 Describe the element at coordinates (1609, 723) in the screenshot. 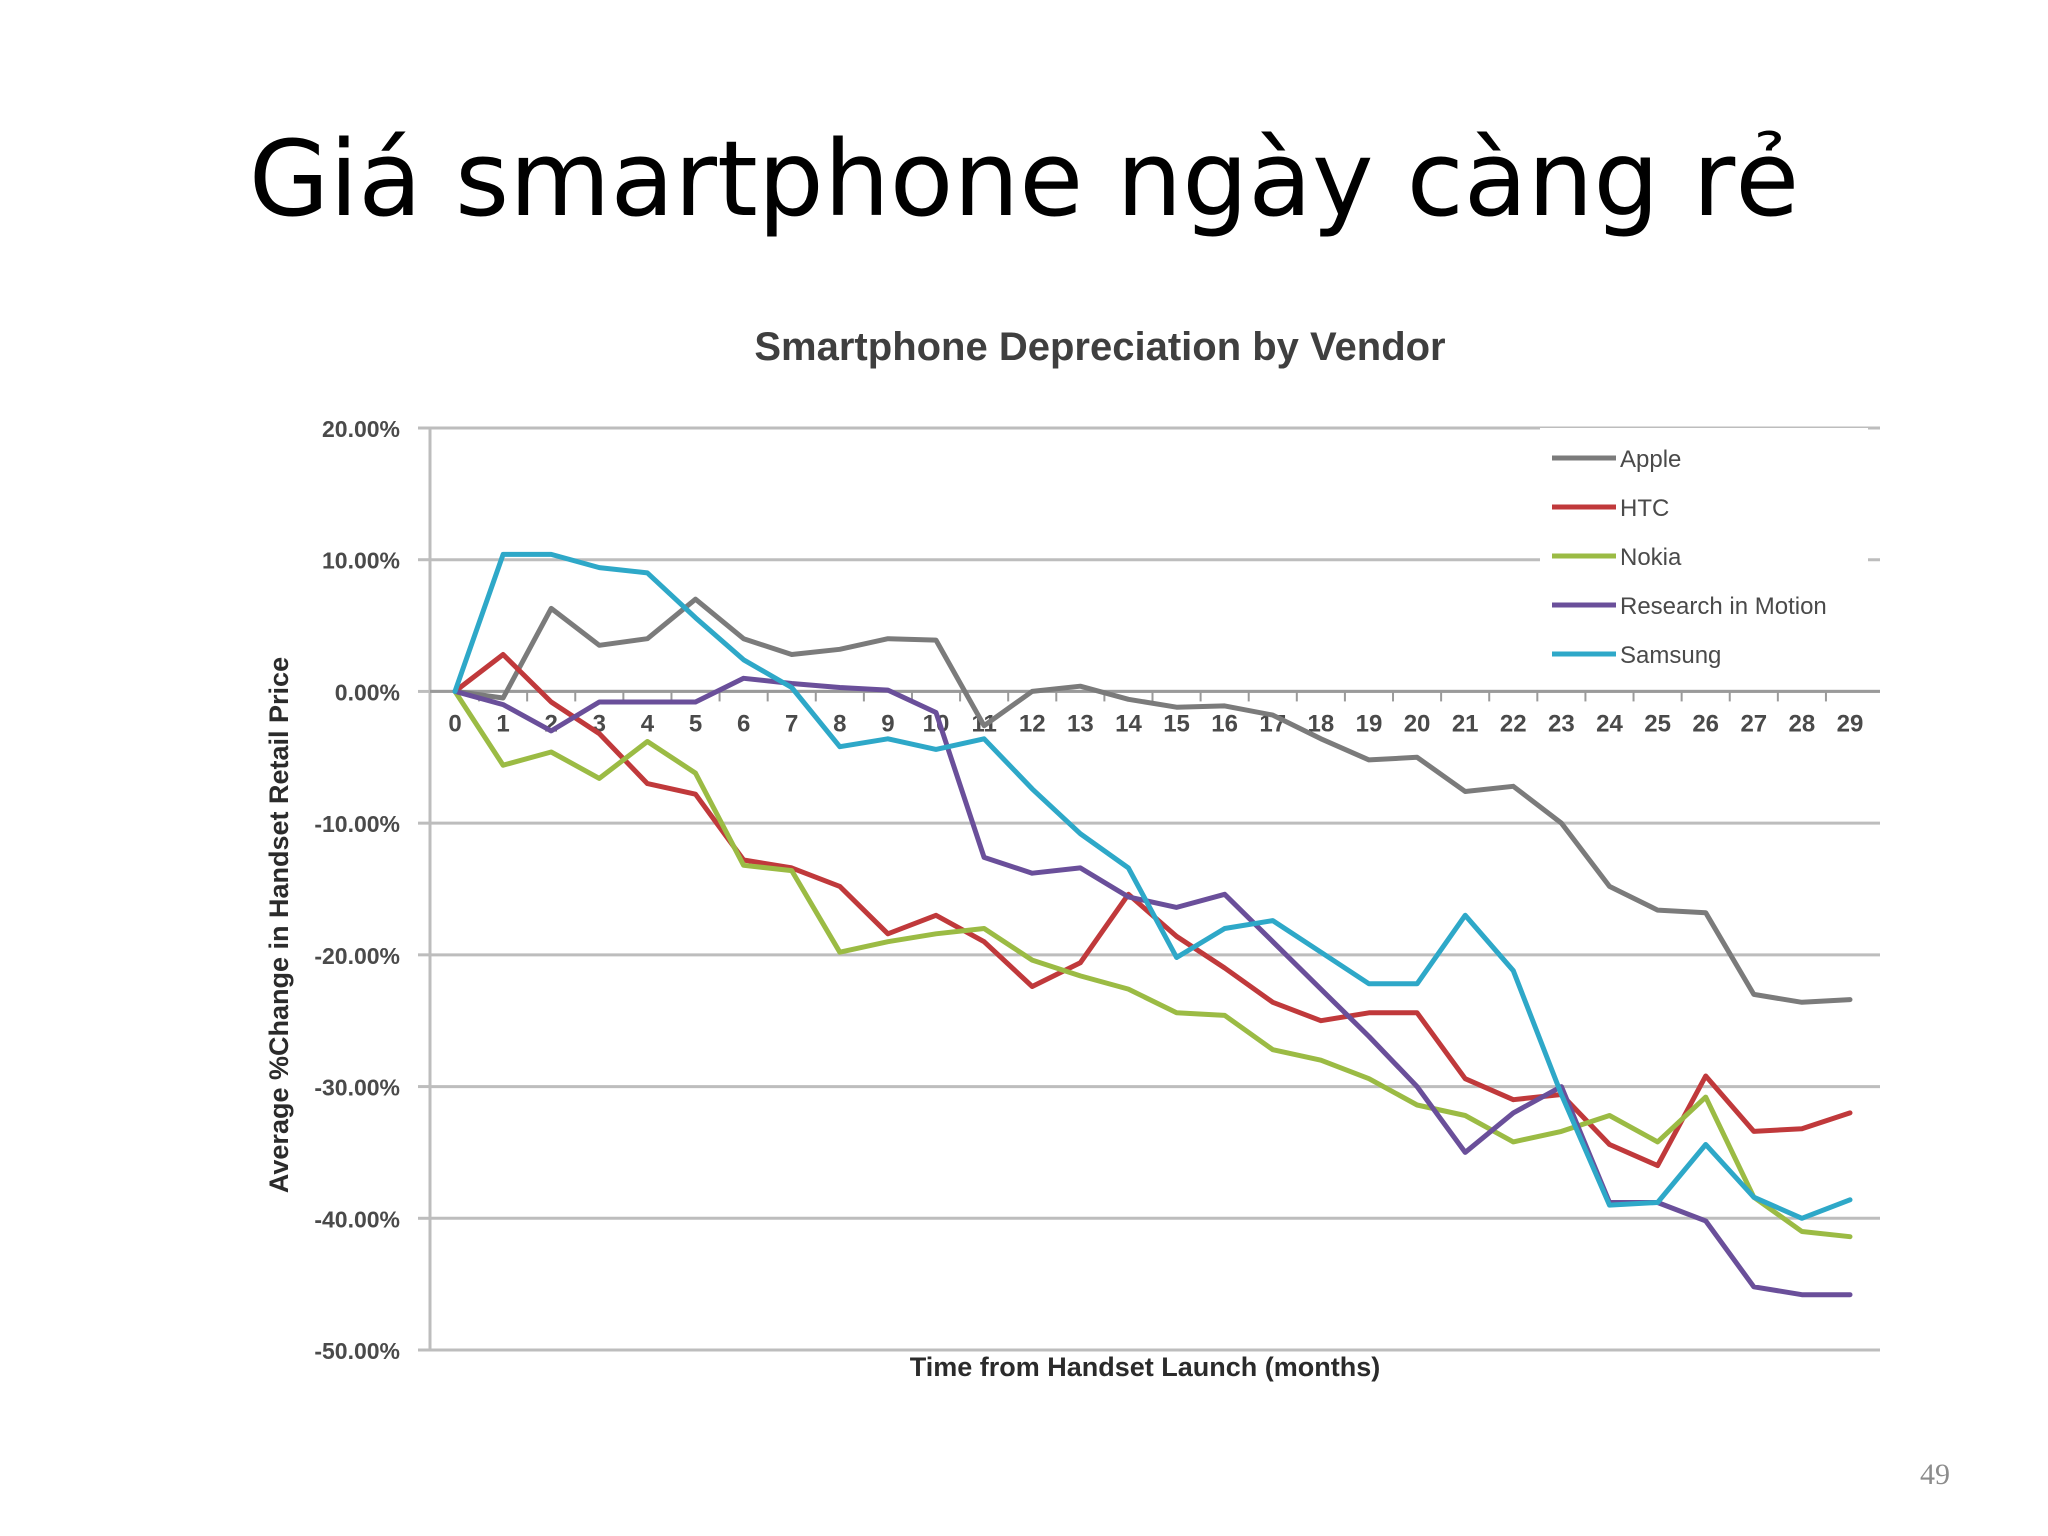

I see `x-tick-label: 24` at that location.